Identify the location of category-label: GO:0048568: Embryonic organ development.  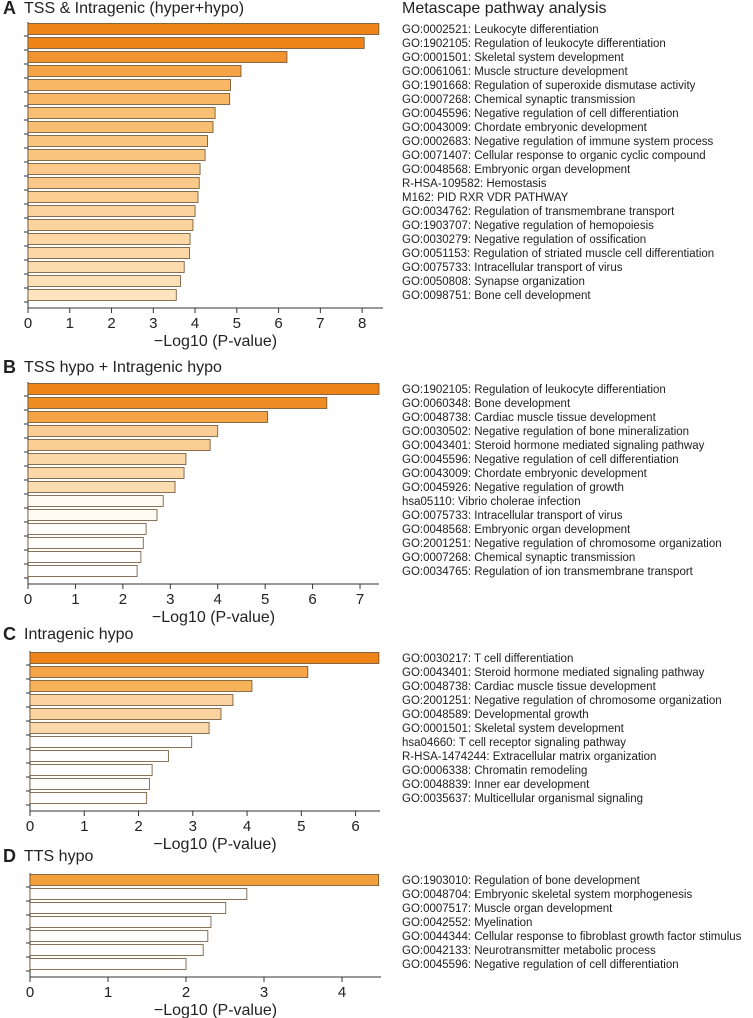
(516, 530).